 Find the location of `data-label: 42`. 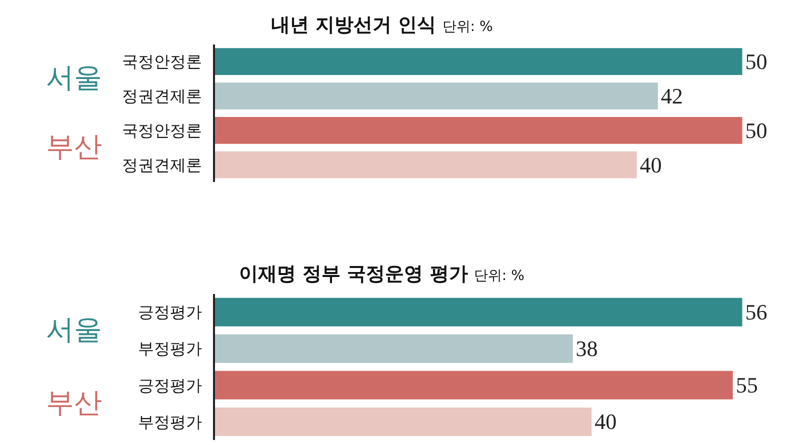

data-label: 42 is located at coordinates (671, 96).